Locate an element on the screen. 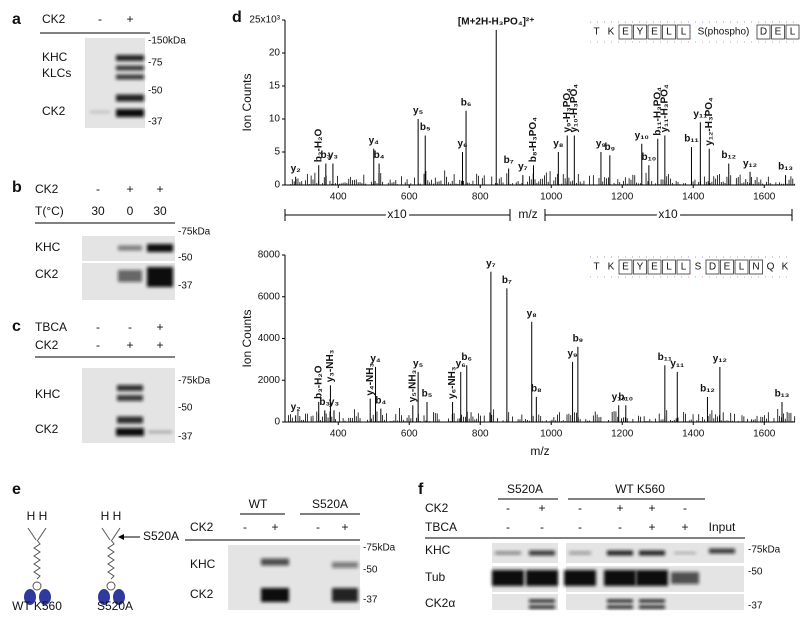 This screenshot has width=800, height=624. residue: D is located at coordinates (712, 267).